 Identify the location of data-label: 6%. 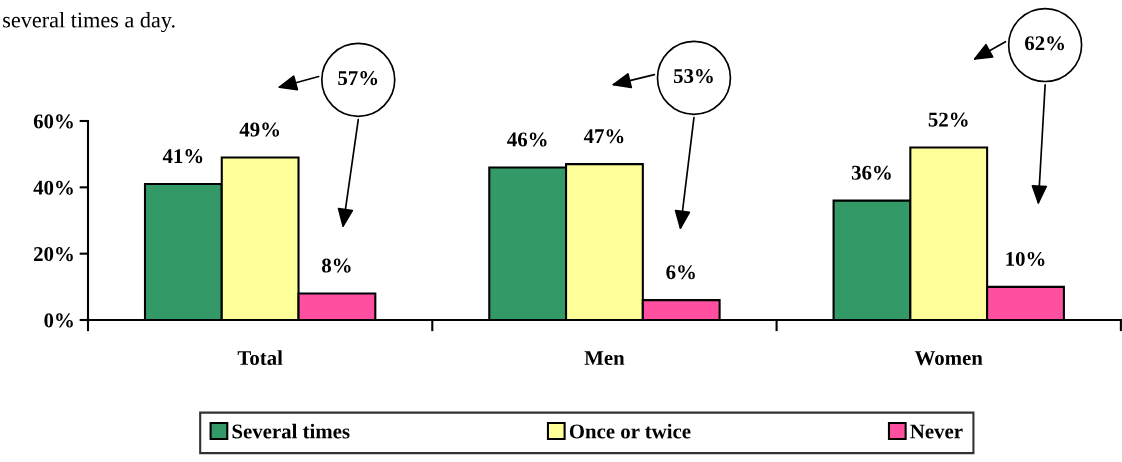
(680, 272).